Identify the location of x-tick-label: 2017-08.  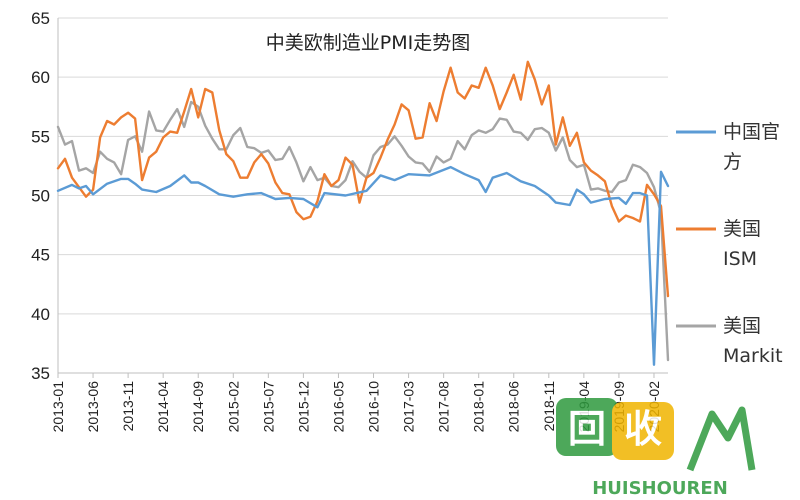
(444, 407).